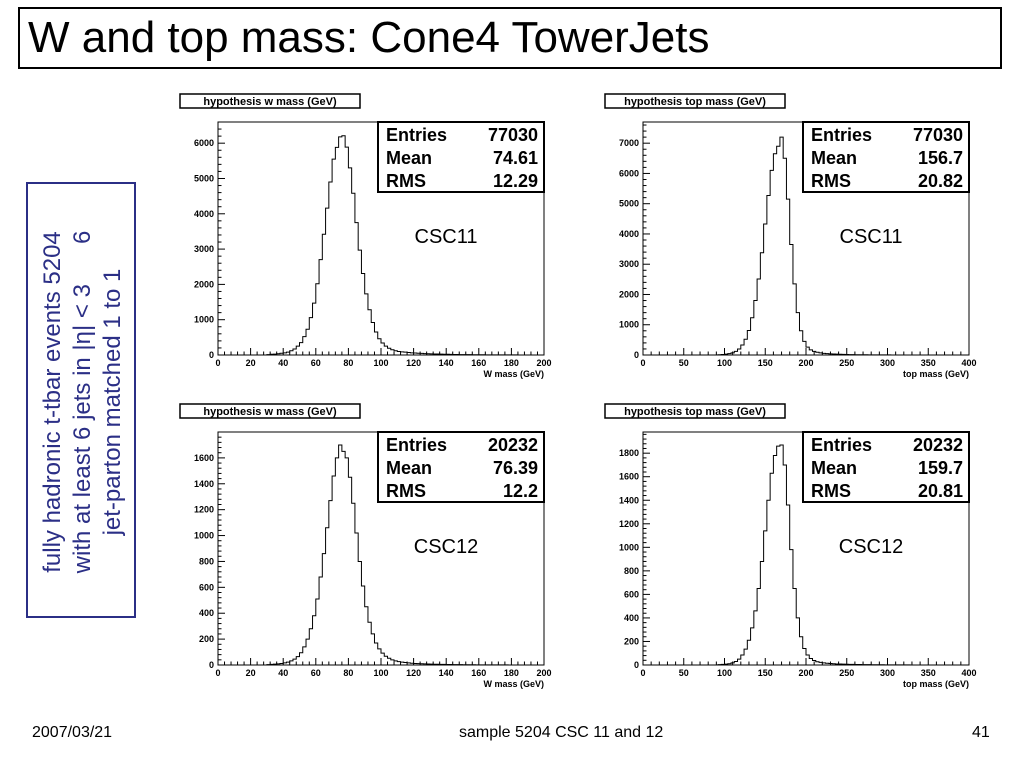 Image resolution: width=1024 pixels, height=768 pixels. What do you see at coordinates (629, 453) in the screenshot?
I see `y-tick-label: 1800` at bounding box center [629, 453].